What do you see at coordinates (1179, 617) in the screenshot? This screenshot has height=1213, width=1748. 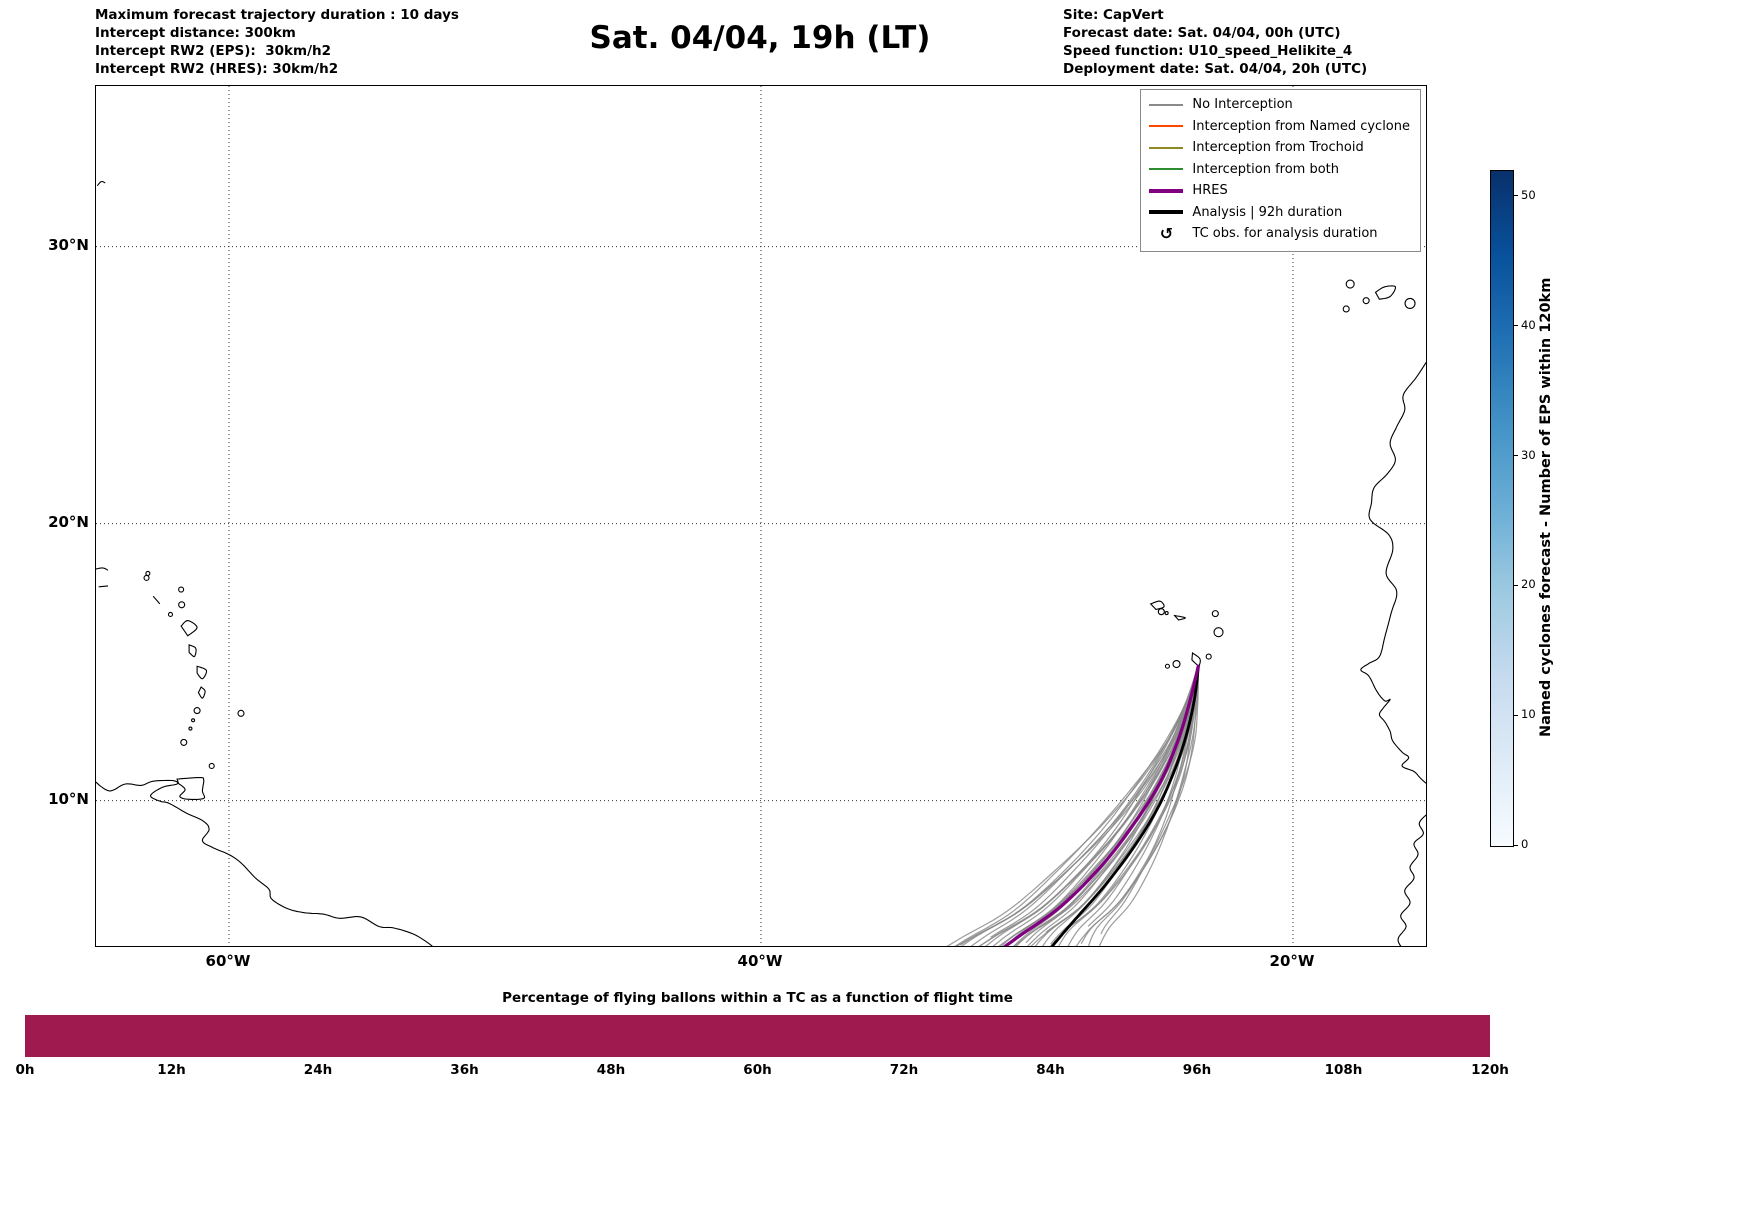 I see `coastline-sao-nicolau` at bounding box center [1179, 617].